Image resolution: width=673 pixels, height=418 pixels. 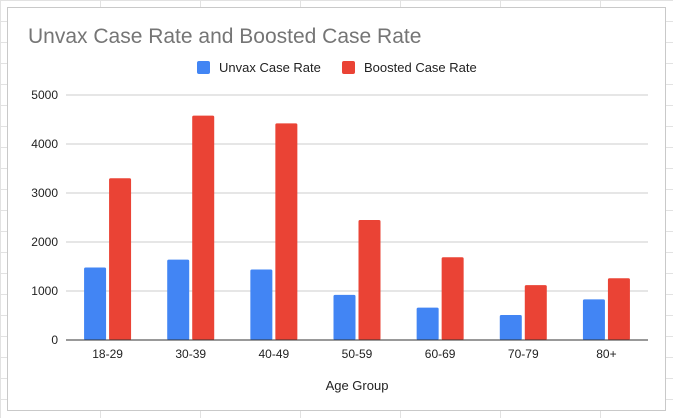 What do you see at coordinates (357, 385) in the screenshot?
I see `x-axis-title: Age Group` at bounding box center [357, 385].